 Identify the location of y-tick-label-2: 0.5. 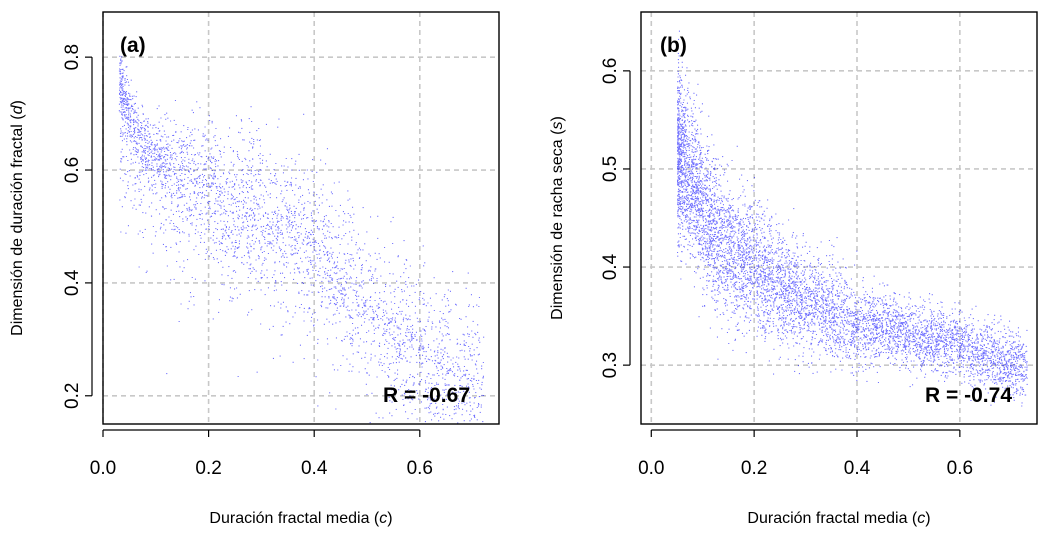
(610, 169).